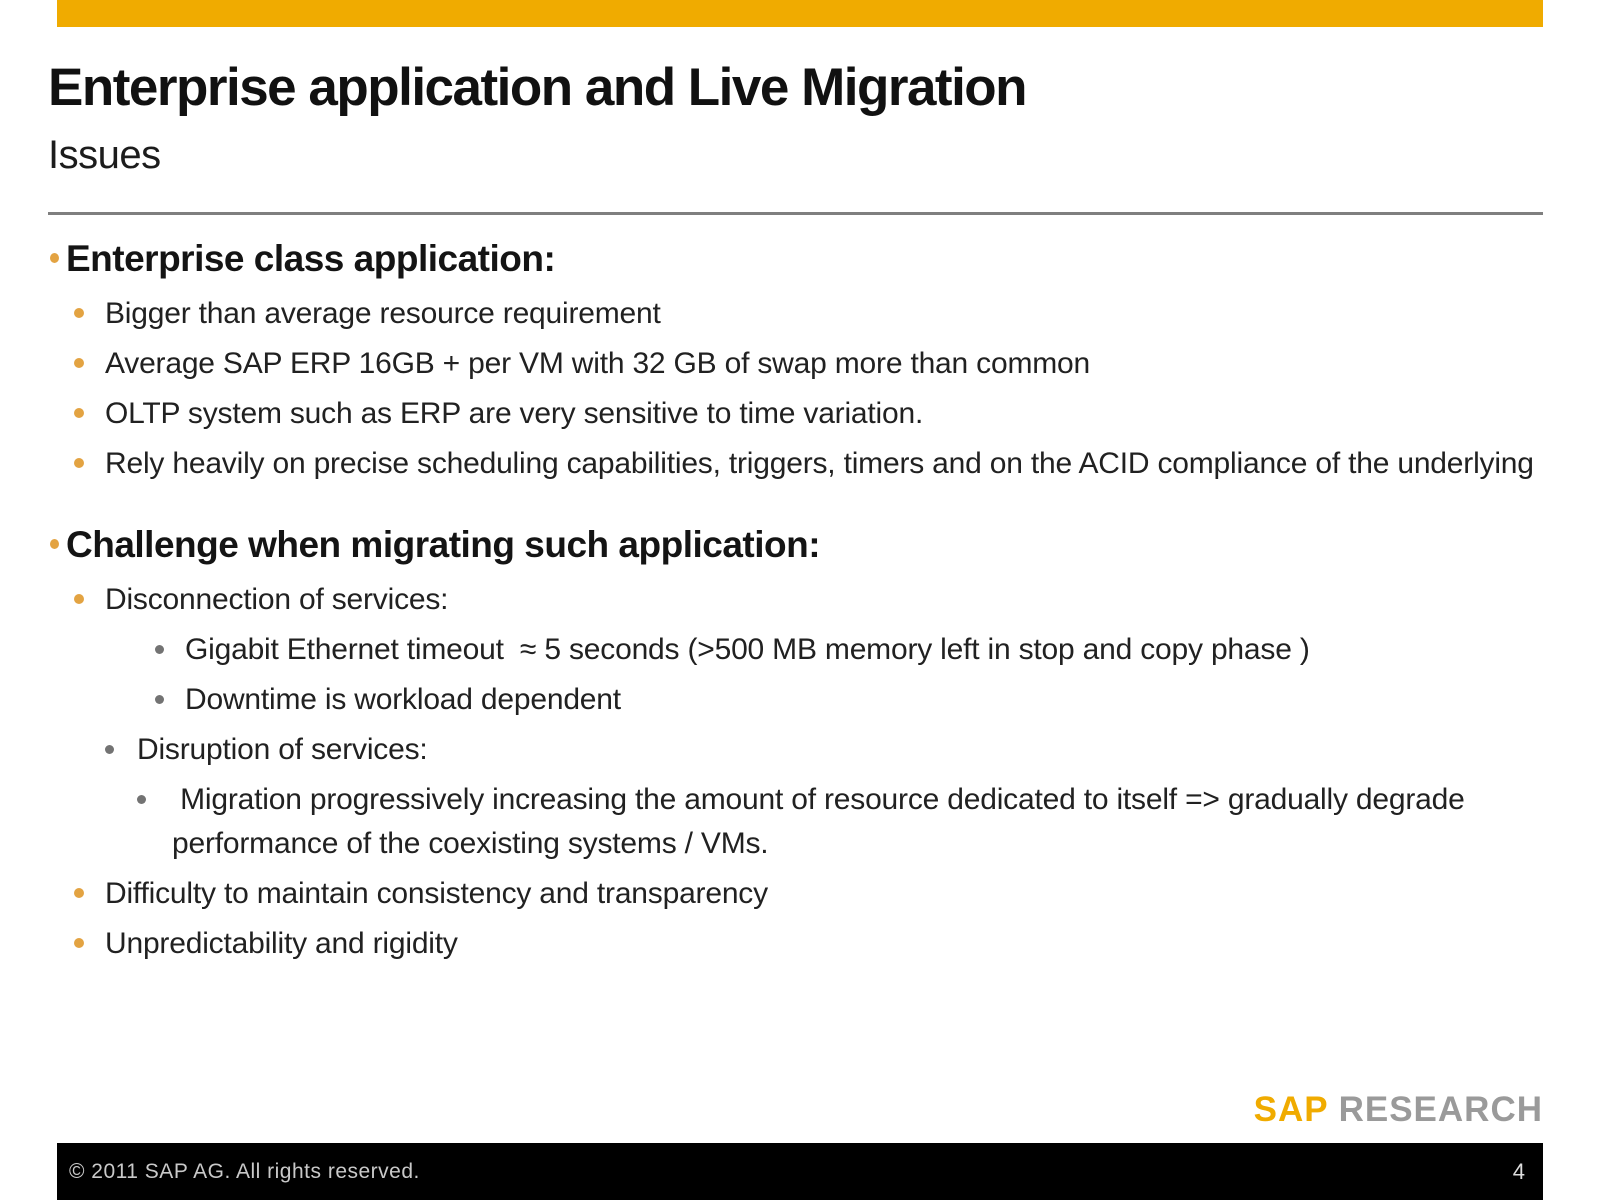 This screenshot has width=1600, height=1200. I want to click on title-divider, so click(795, 213).